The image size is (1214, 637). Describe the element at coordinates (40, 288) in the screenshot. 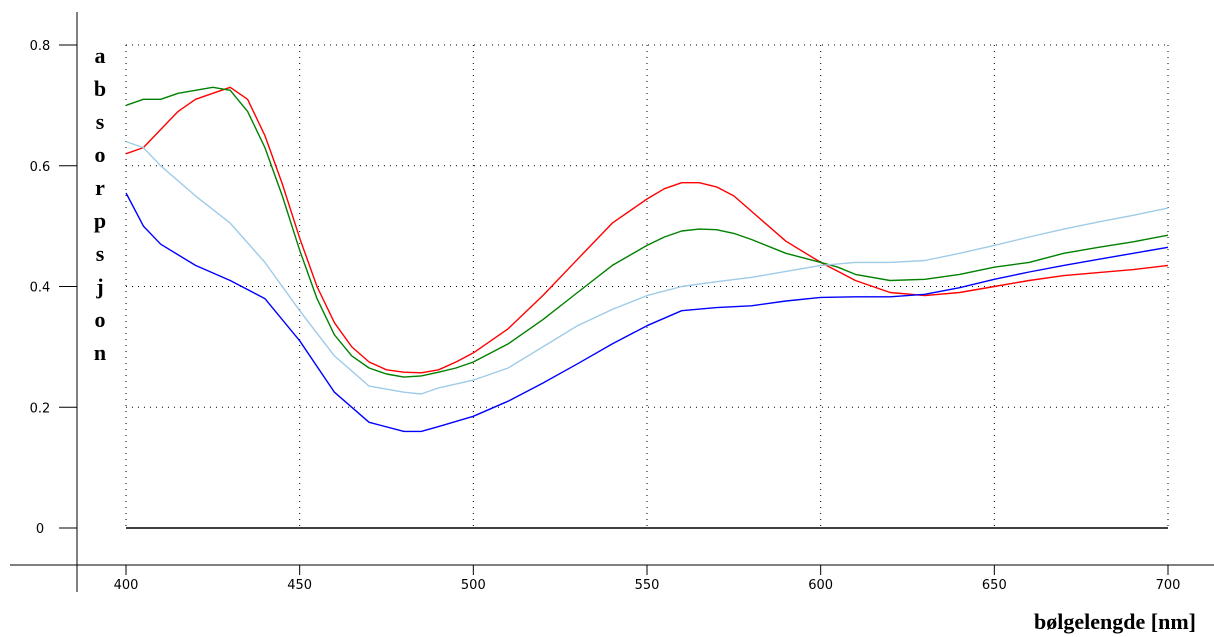

I see `y-tick-label: 0.4` at that location.